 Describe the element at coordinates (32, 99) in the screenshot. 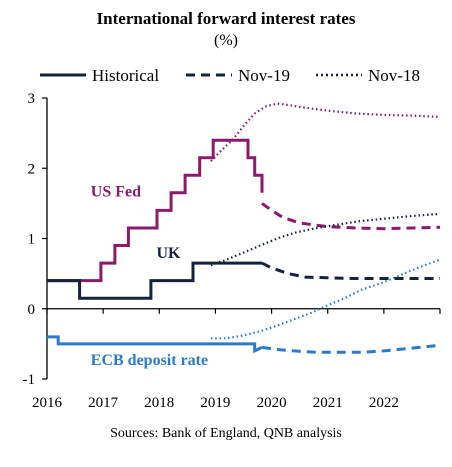

I see `y-tick-label: 3` at that location.